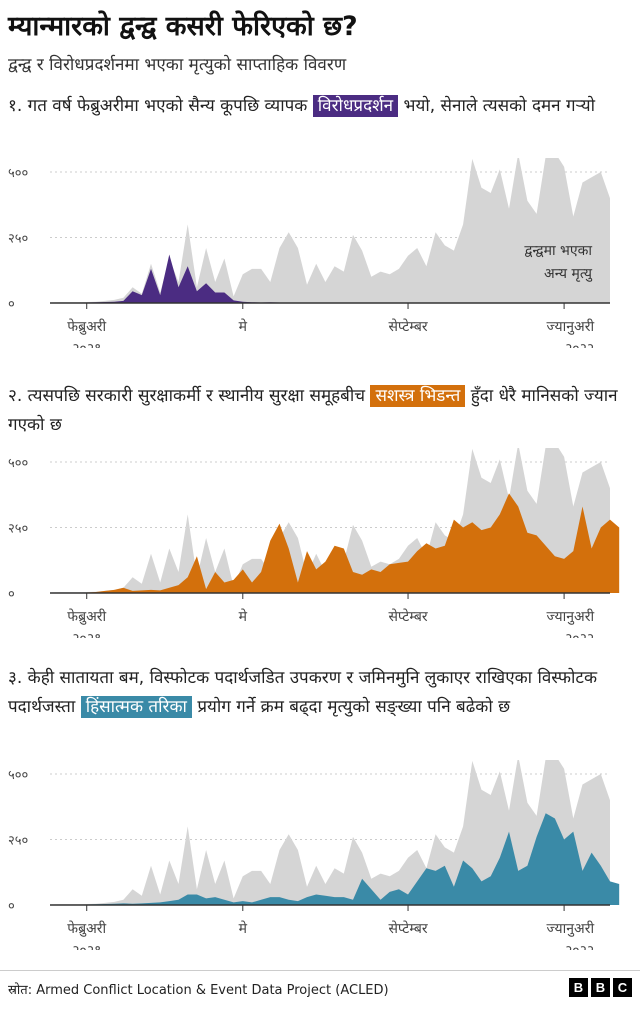  What do you see at coordinates (183, 26) in the screenshot?
I see `page-title: म्यान्मारको द्वन्द्व कसरी फेरिएको छ?` at bounding box center [183, 26].